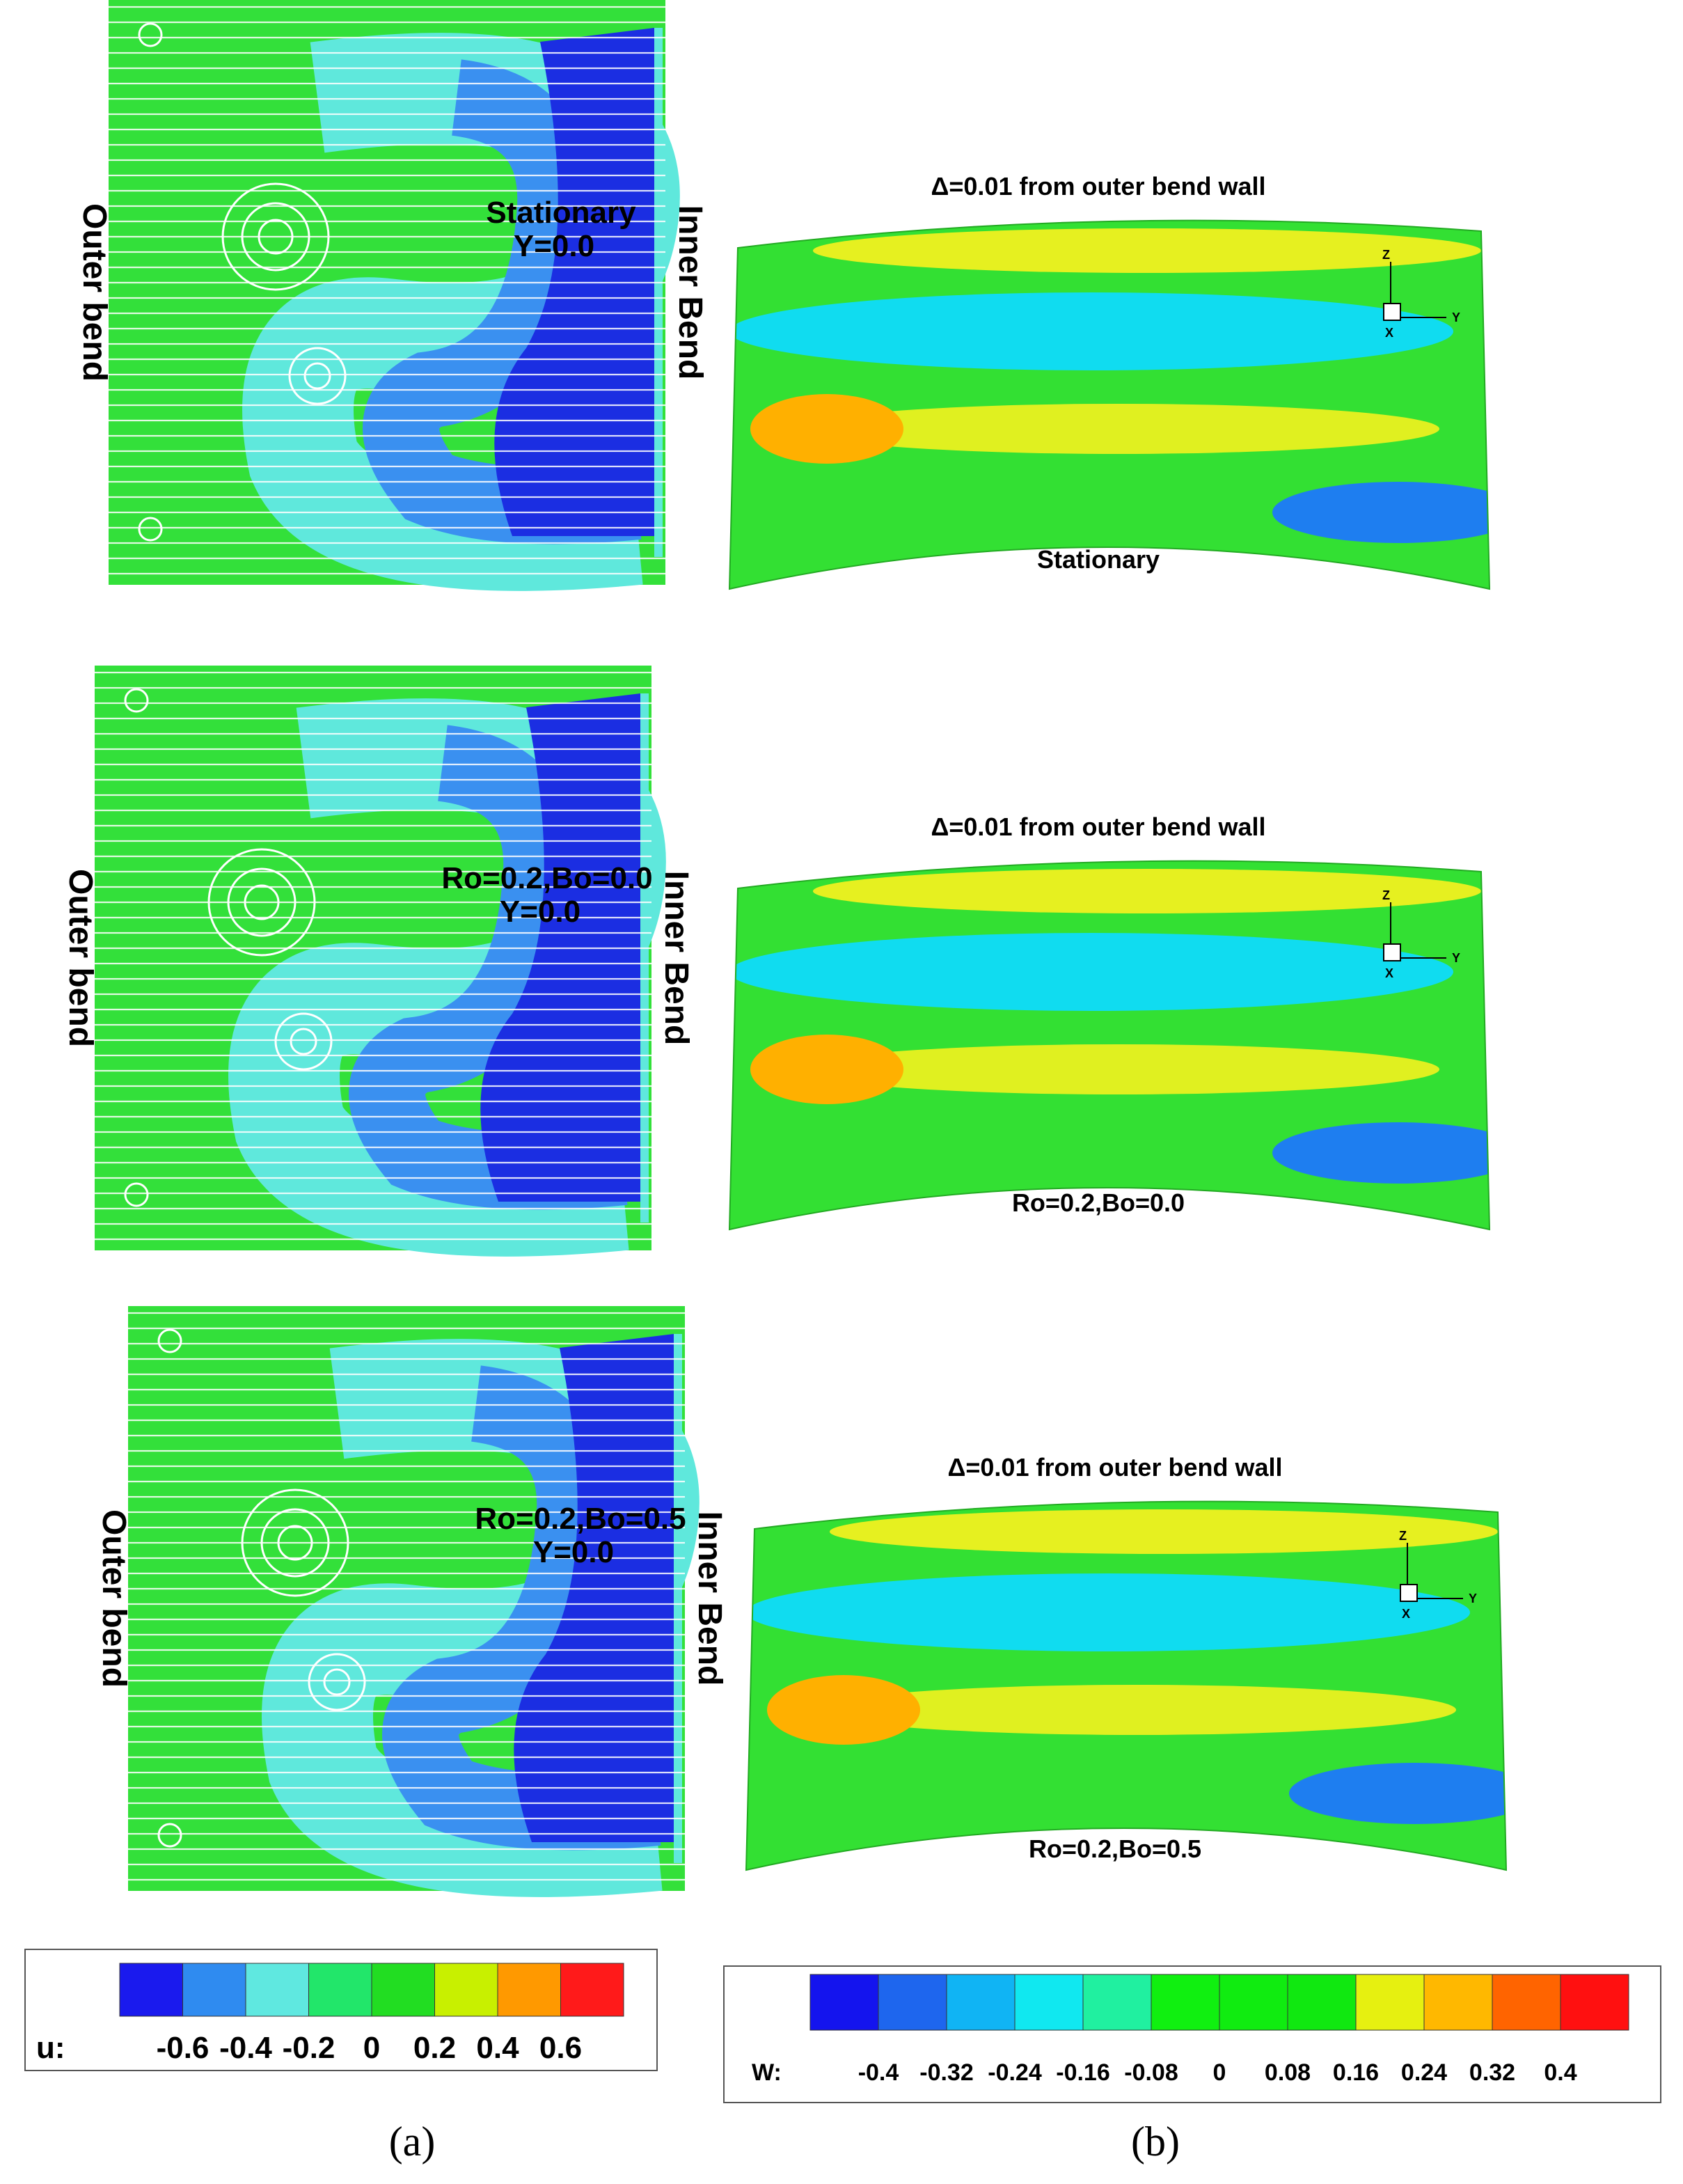  I want to click on surface-plot, so click(1143, 1696).